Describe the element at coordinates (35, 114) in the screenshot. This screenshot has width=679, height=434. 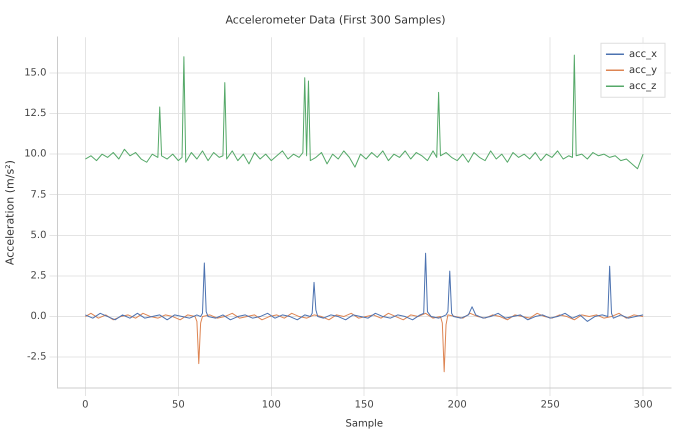
I see `y-tick-label: 12.5` at that location.